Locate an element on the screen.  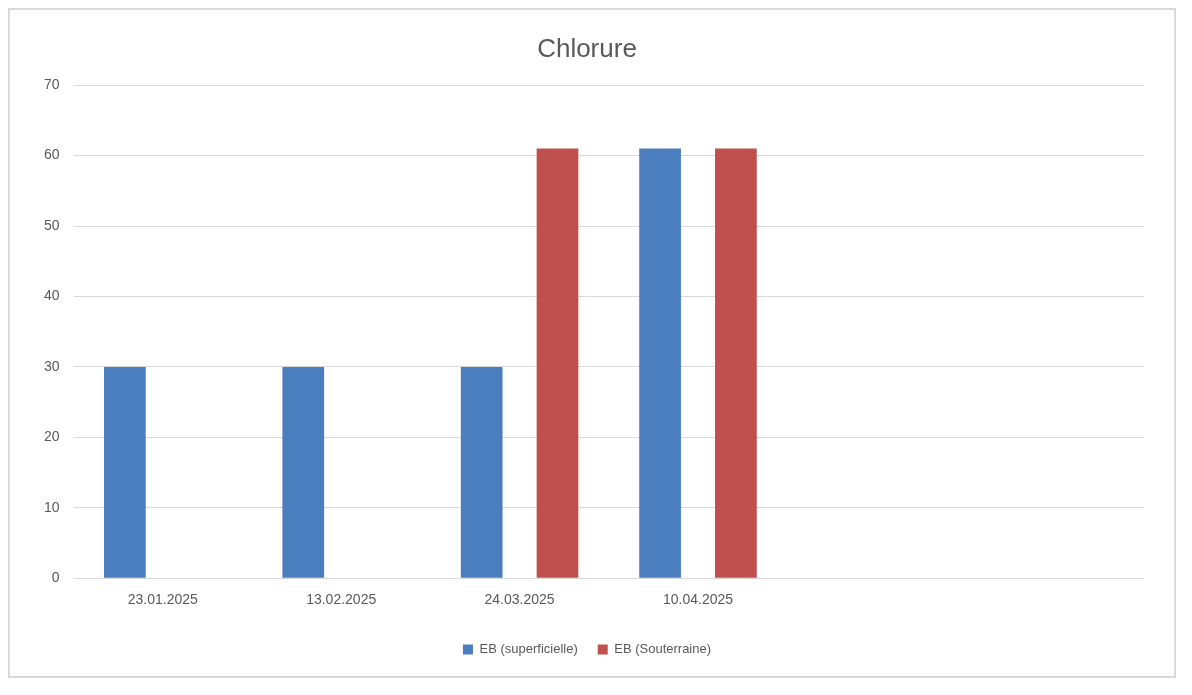
x-tick-label: 23.01.2025 is located at coordinates (163, 599).